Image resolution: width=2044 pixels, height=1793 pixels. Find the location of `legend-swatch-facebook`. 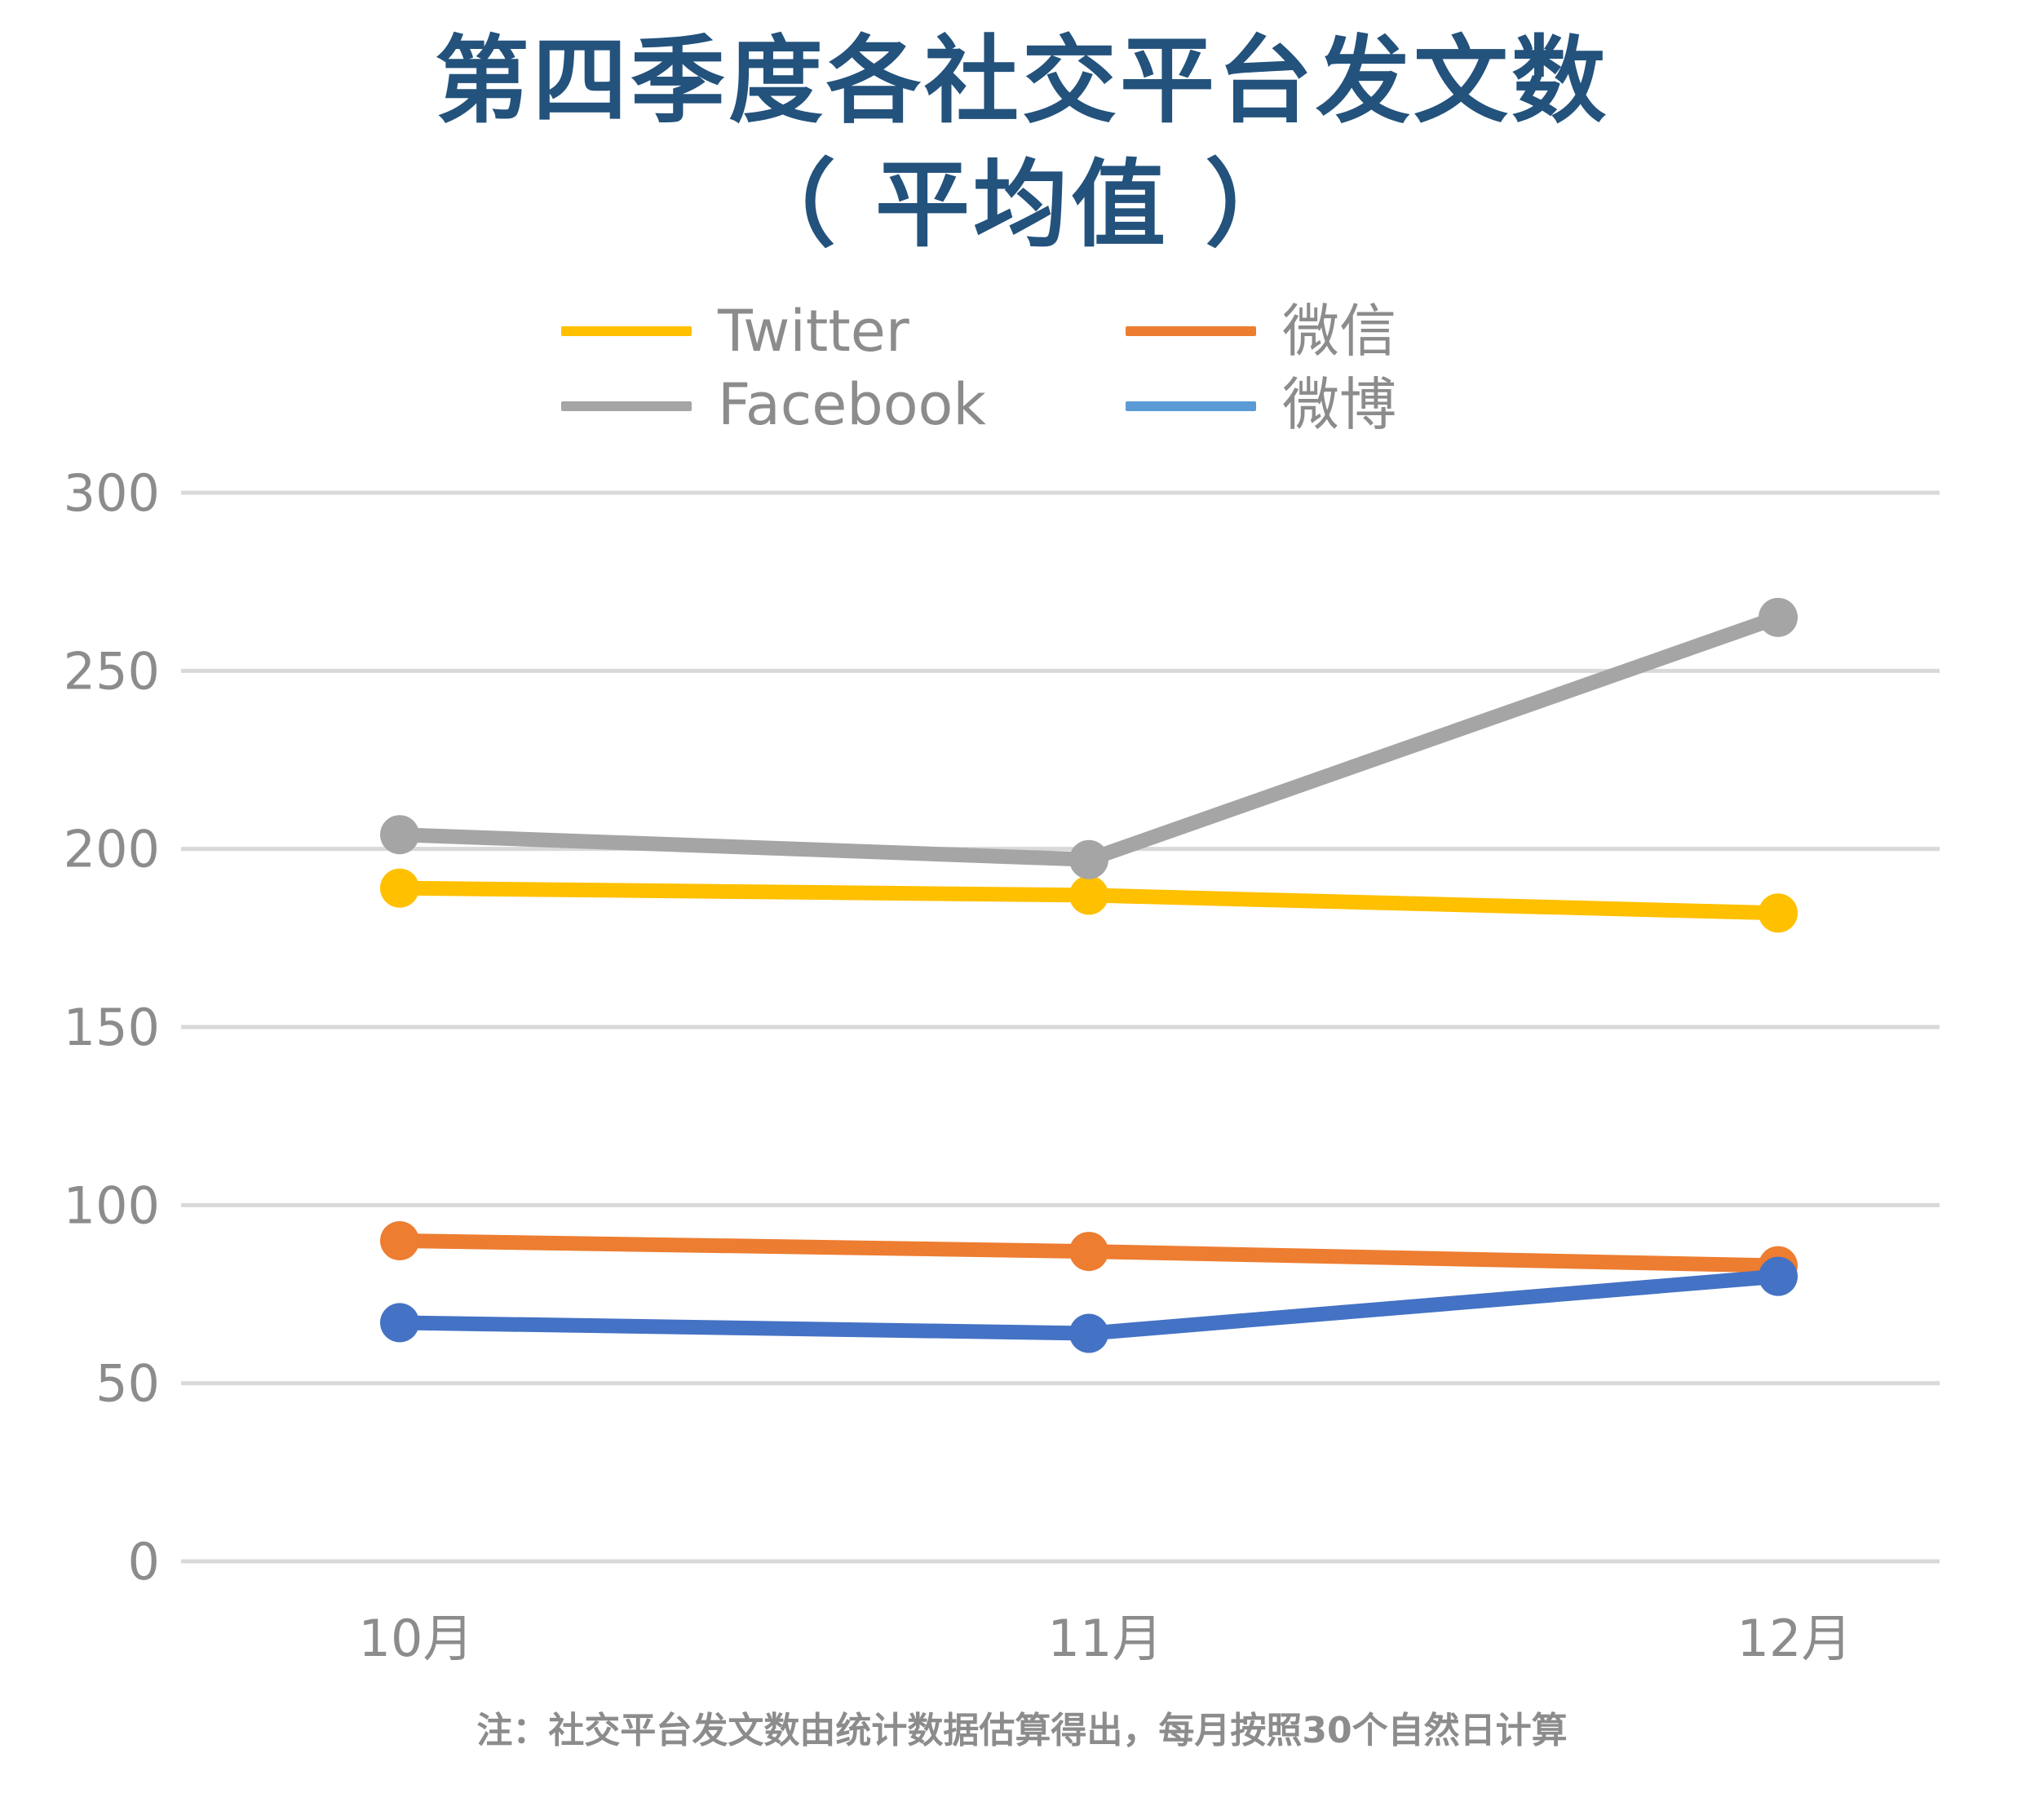

legend-swatch-facebook is located at coordinates (627, 406).